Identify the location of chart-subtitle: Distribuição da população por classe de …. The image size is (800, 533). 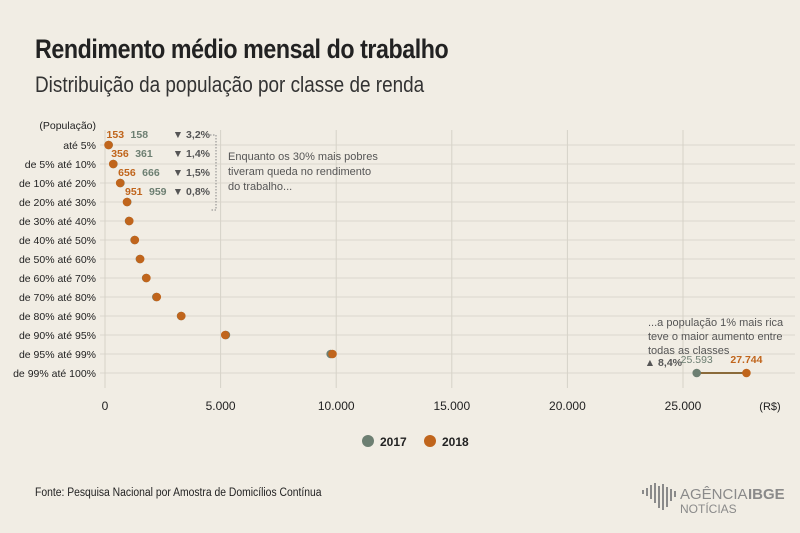
(230, 84).